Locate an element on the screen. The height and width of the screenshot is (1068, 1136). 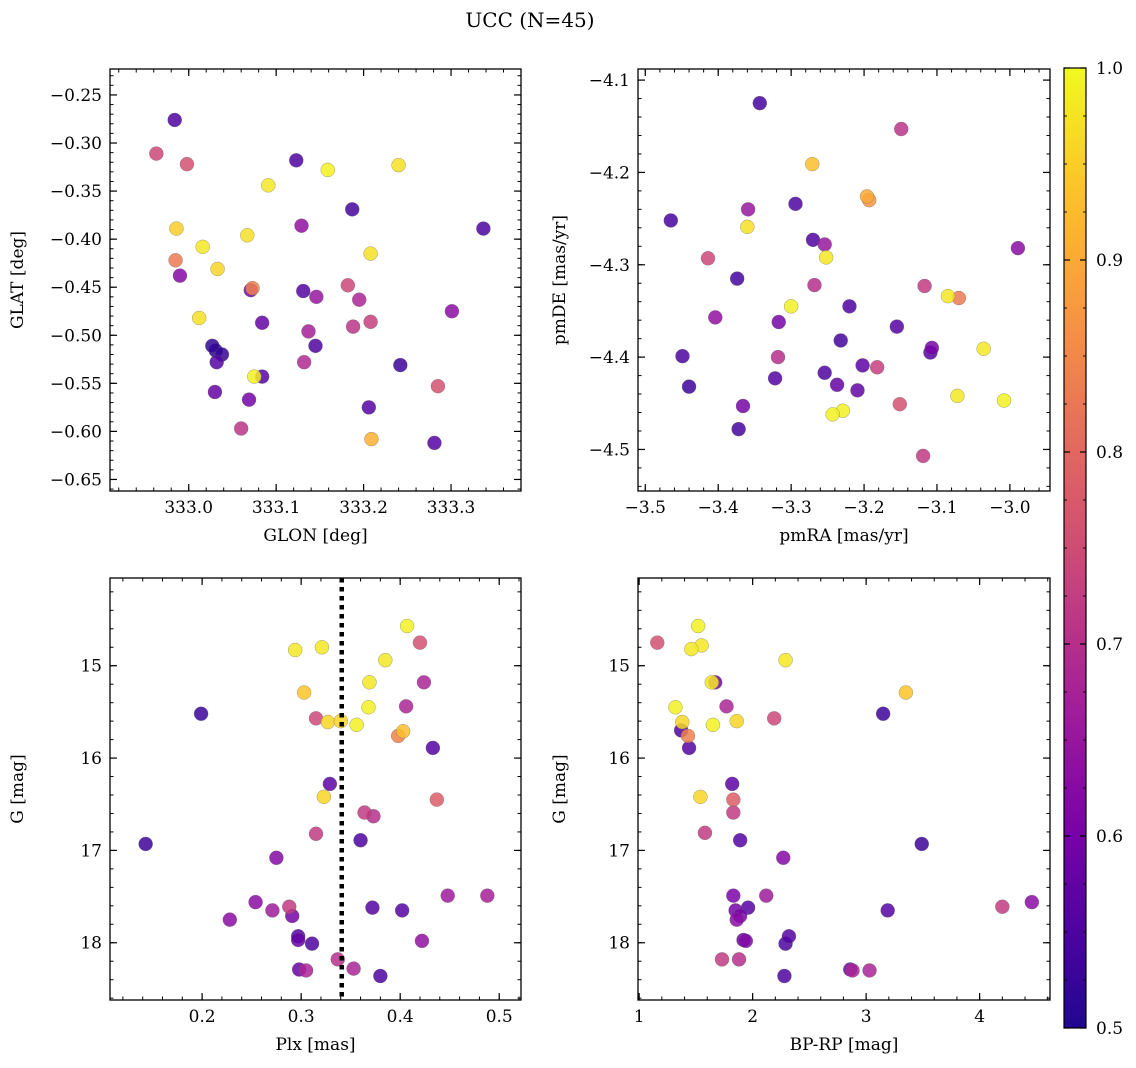
colorbar-tick-label: 0.6 is located at coordinates (1109, 837).